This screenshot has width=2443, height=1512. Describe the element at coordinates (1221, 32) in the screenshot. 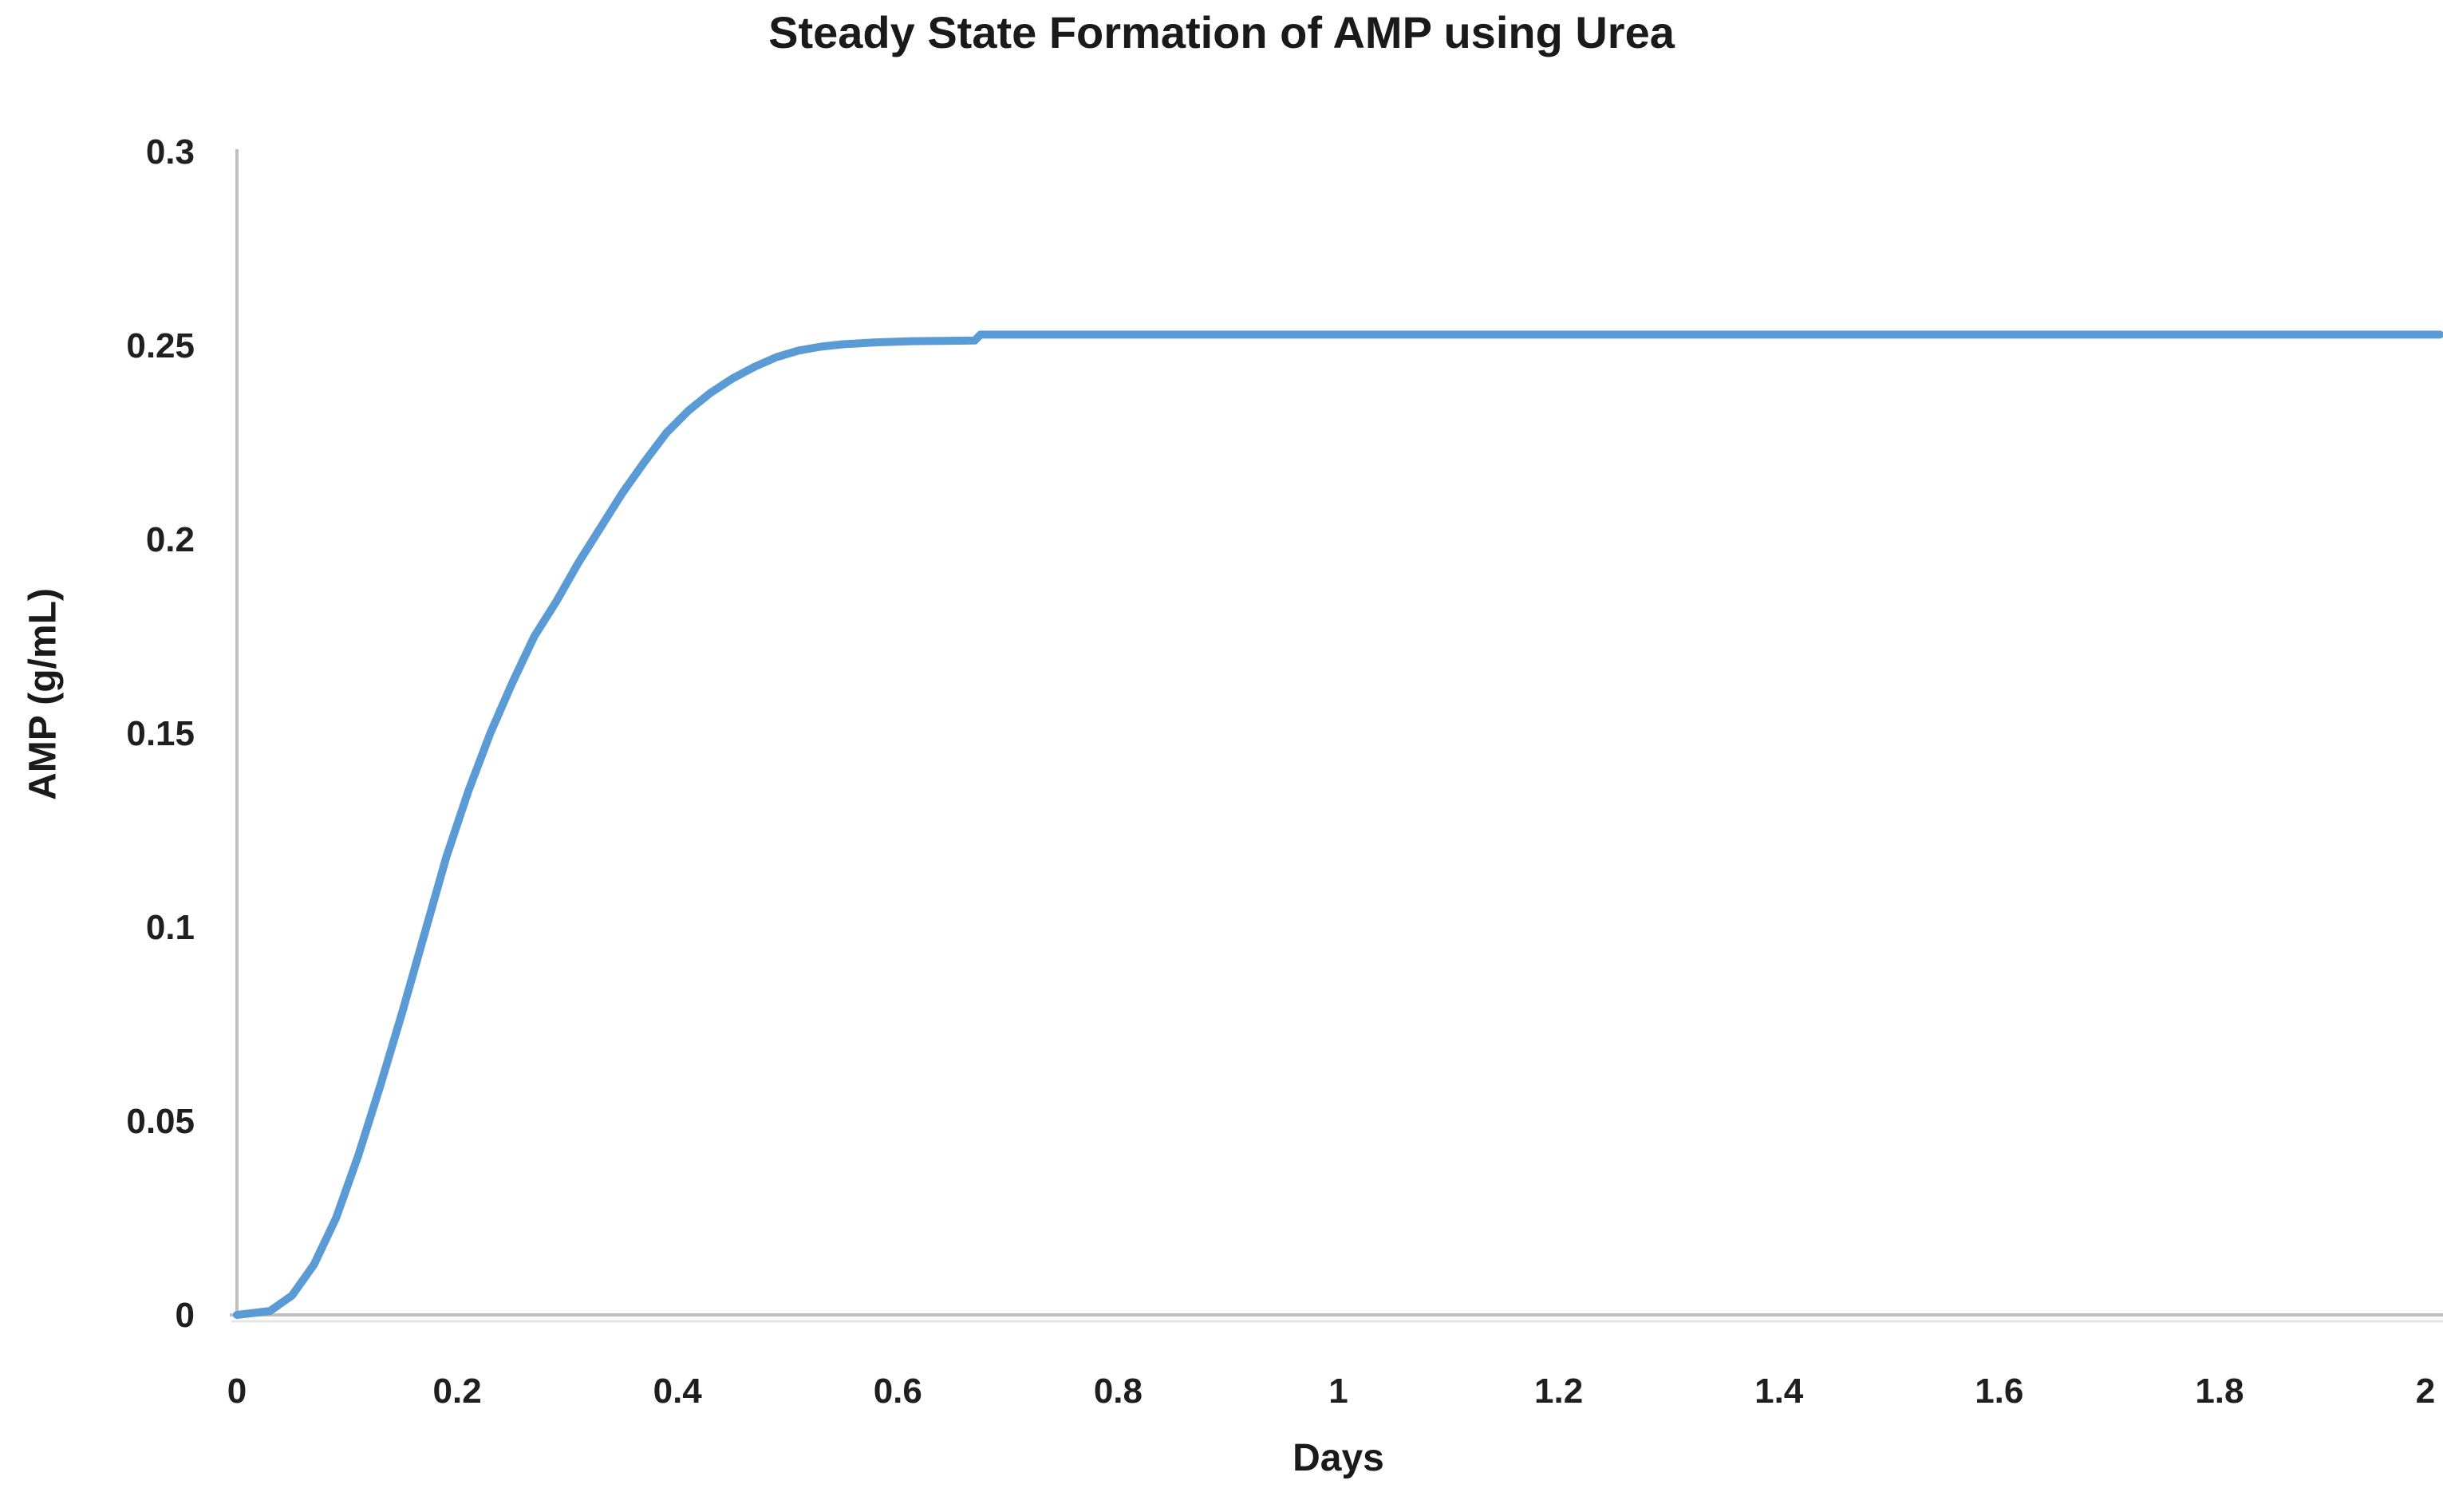

I see `chart-title: Steady State Formation of AMP using Urea` at that location.